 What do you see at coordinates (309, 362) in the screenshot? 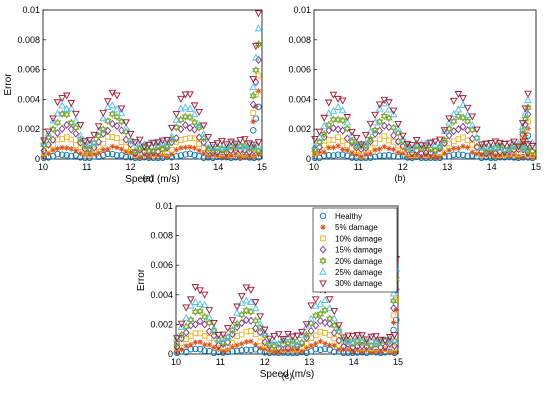
I see `x-tick-label: 13` at bounding box center [309, 362].